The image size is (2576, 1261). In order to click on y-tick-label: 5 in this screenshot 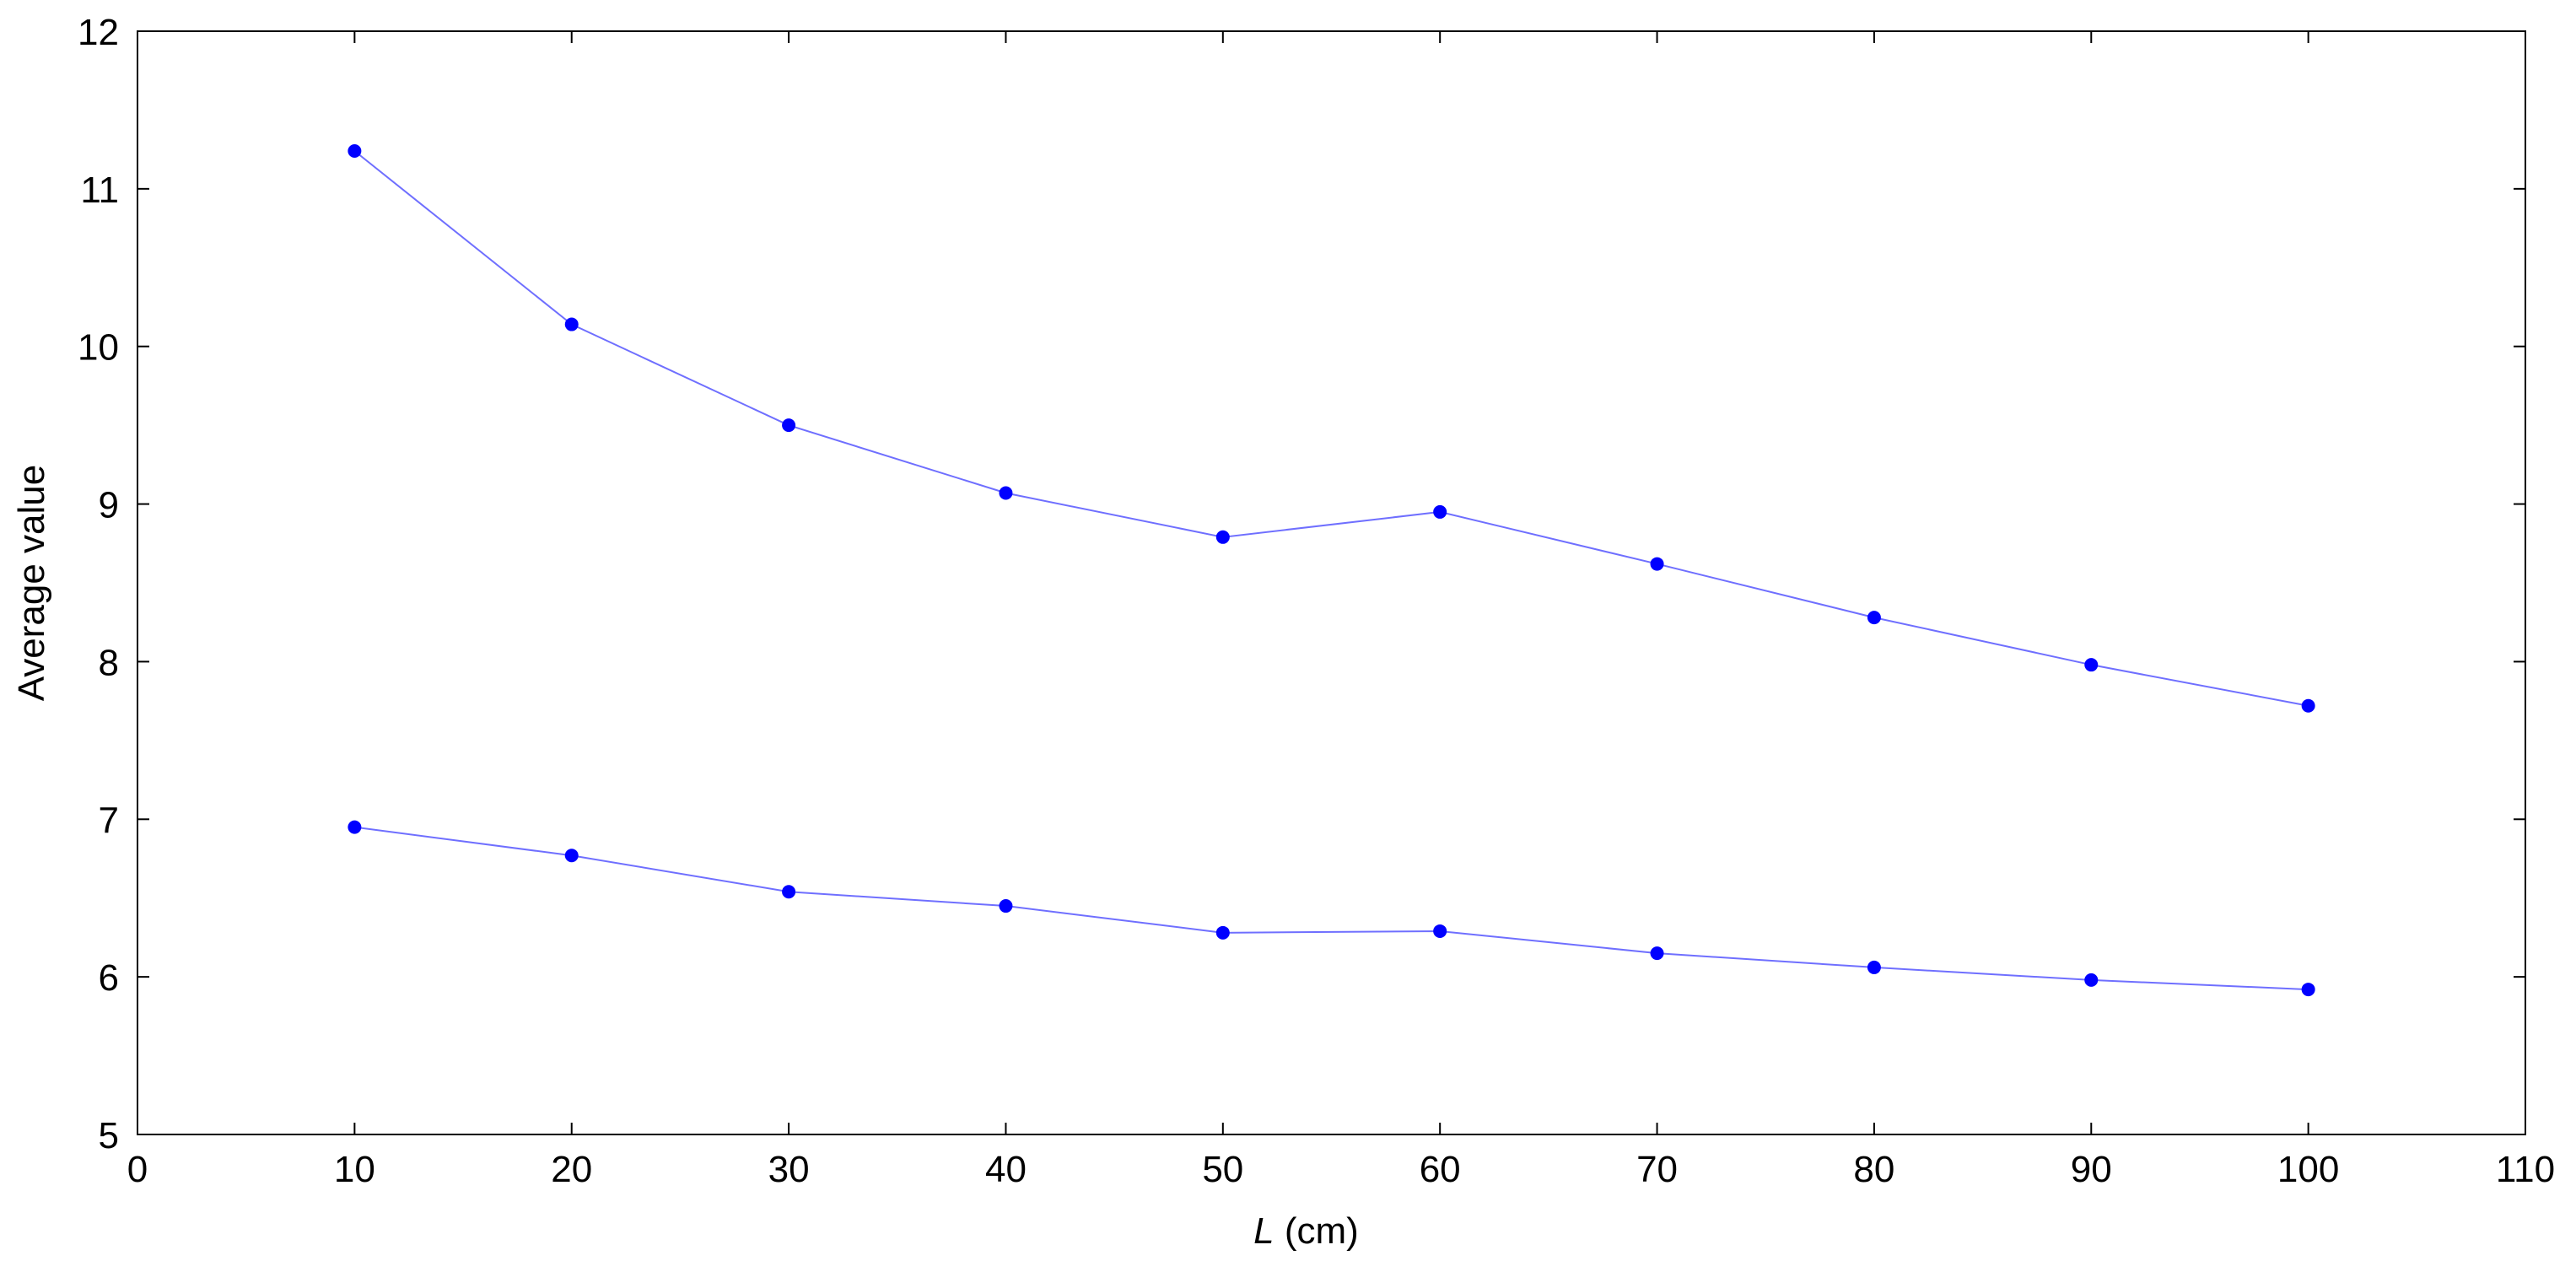, I will do `click(109, 1135)`.